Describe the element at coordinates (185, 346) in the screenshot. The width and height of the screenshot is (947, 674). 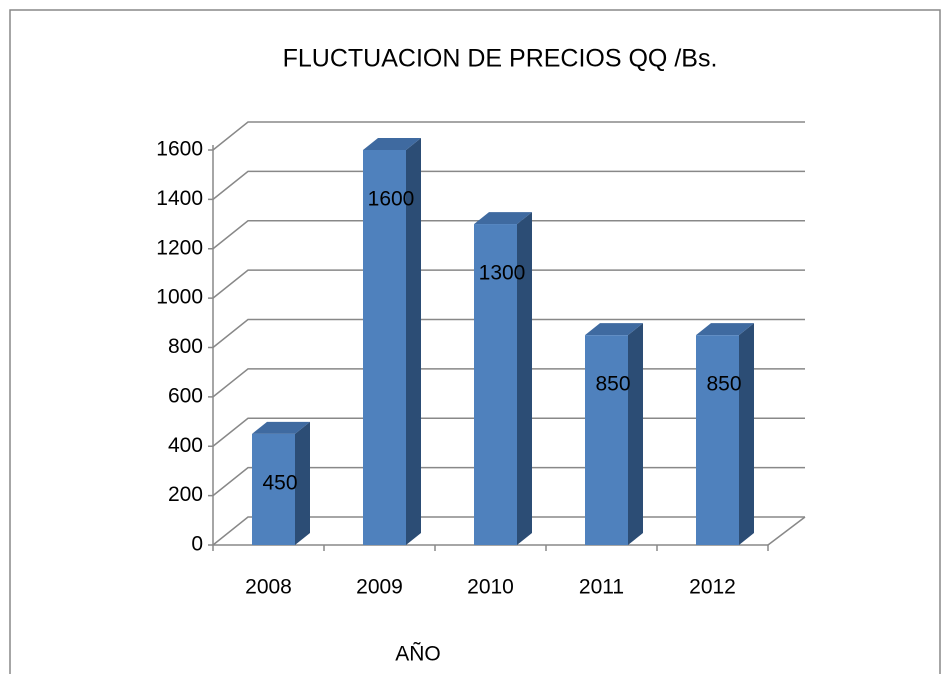
I see `y-tick-label: 800` at that location.